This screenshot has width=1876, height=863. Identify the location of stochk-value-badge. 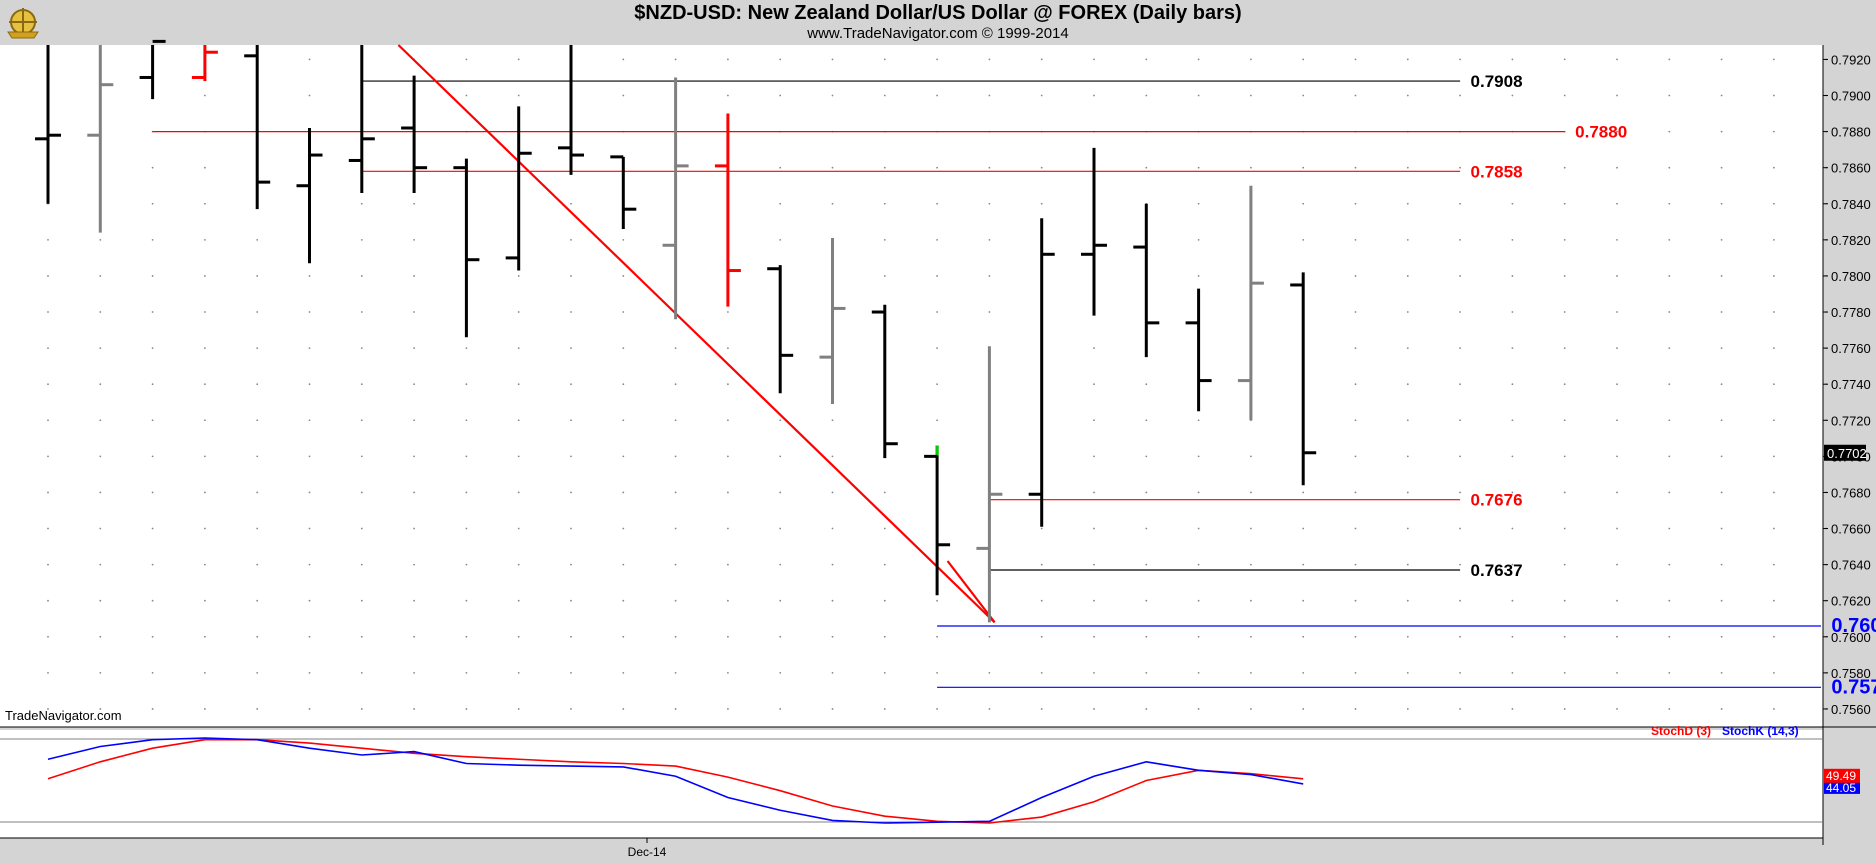
(1842, 786).